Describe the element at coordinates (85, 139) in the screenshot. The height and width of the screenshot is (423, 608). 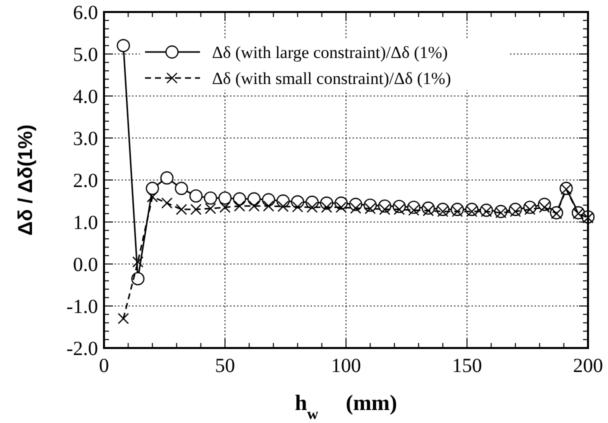
I see `y-tick-label: 3.0` at that location.